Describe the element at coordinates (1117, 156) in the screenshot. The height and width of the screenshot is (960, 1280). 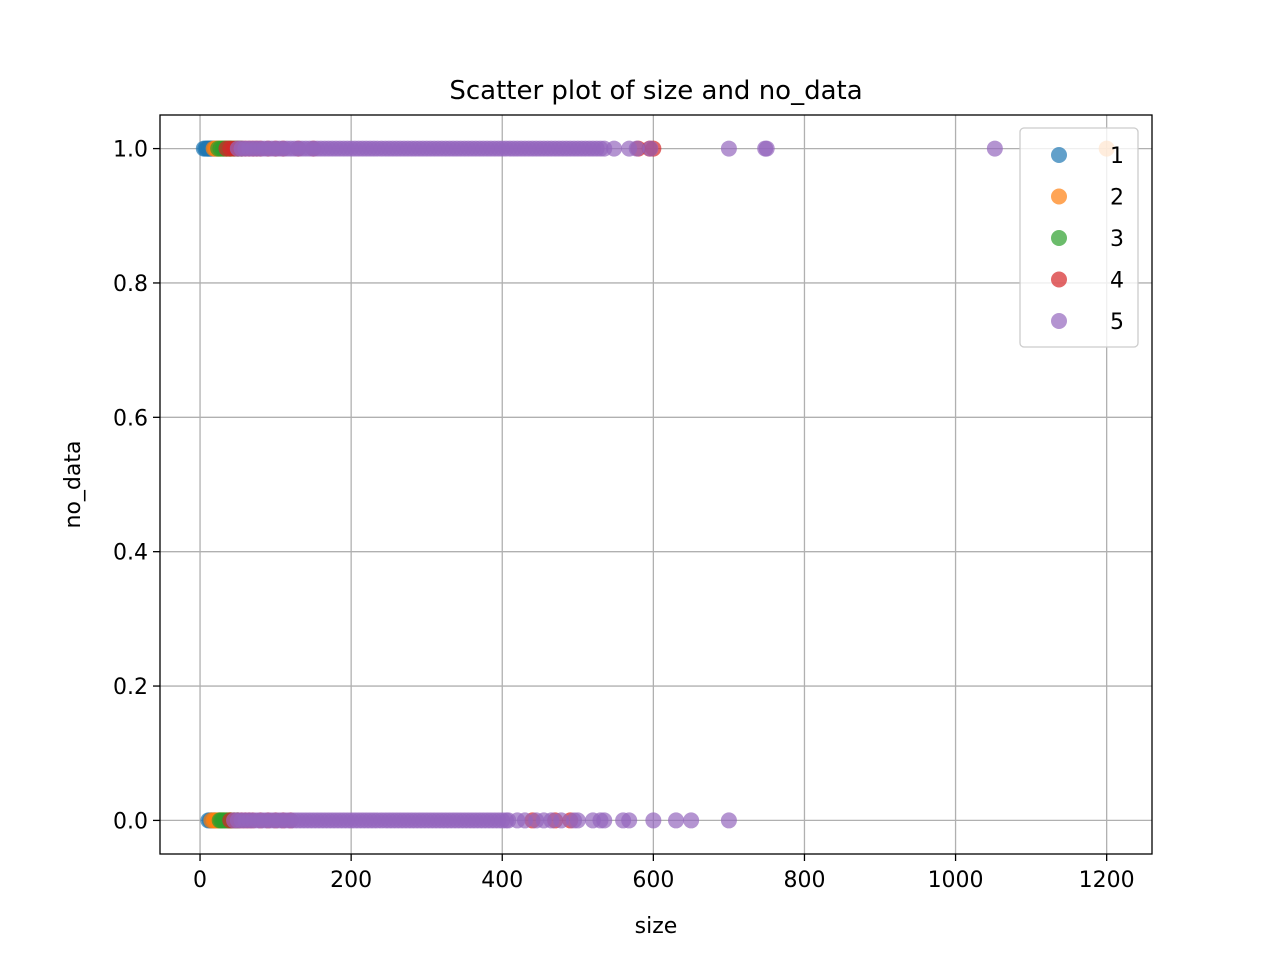
I see `legend-label: 1` at that location.